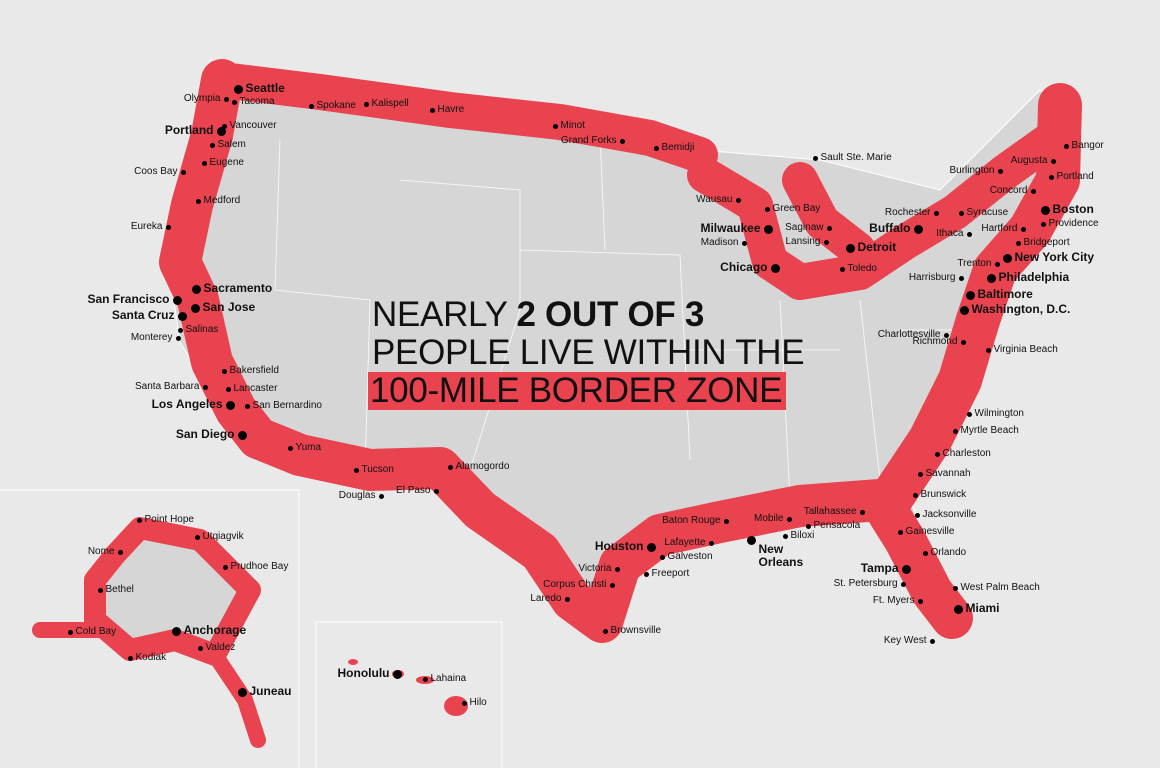 The width and height of the screenshot is (1160, 768). I want to click on city-label: Olympia, so click(202, 98).